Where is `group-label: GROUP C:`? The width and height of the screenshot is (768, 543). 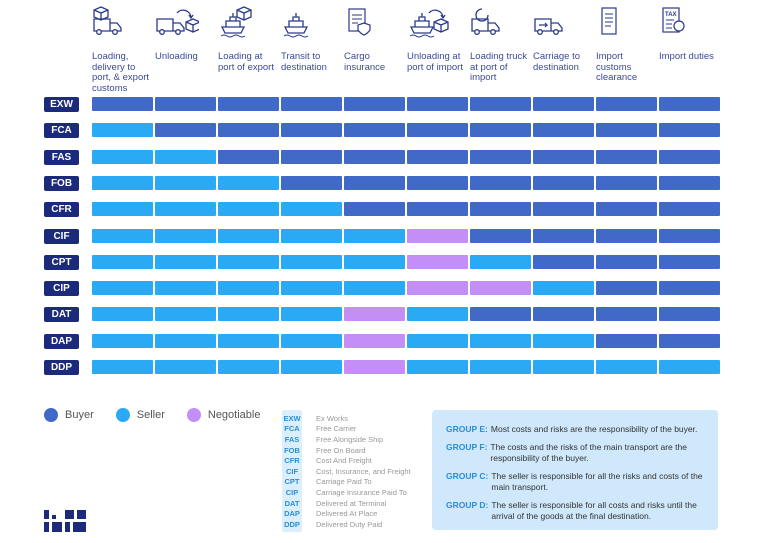
group-label: GROUP C: is located at coordinates (467, 476).